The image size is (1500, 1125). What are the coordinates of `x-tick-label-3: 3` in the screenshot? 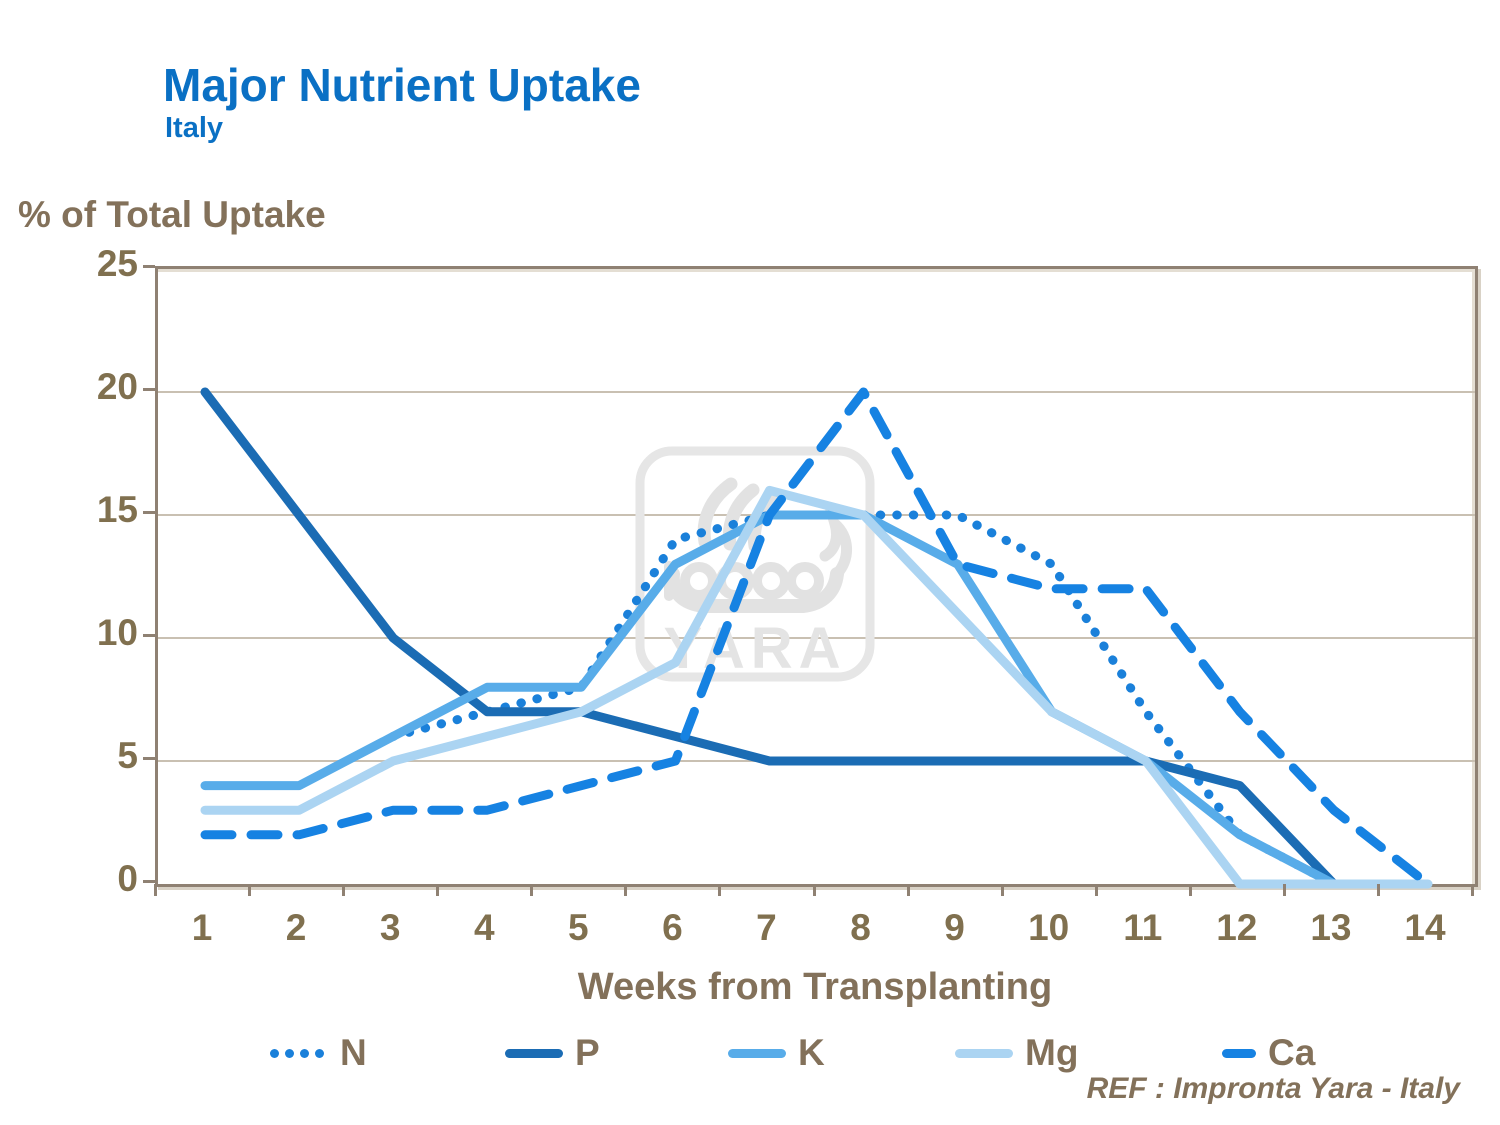 It's located at (390, 927).